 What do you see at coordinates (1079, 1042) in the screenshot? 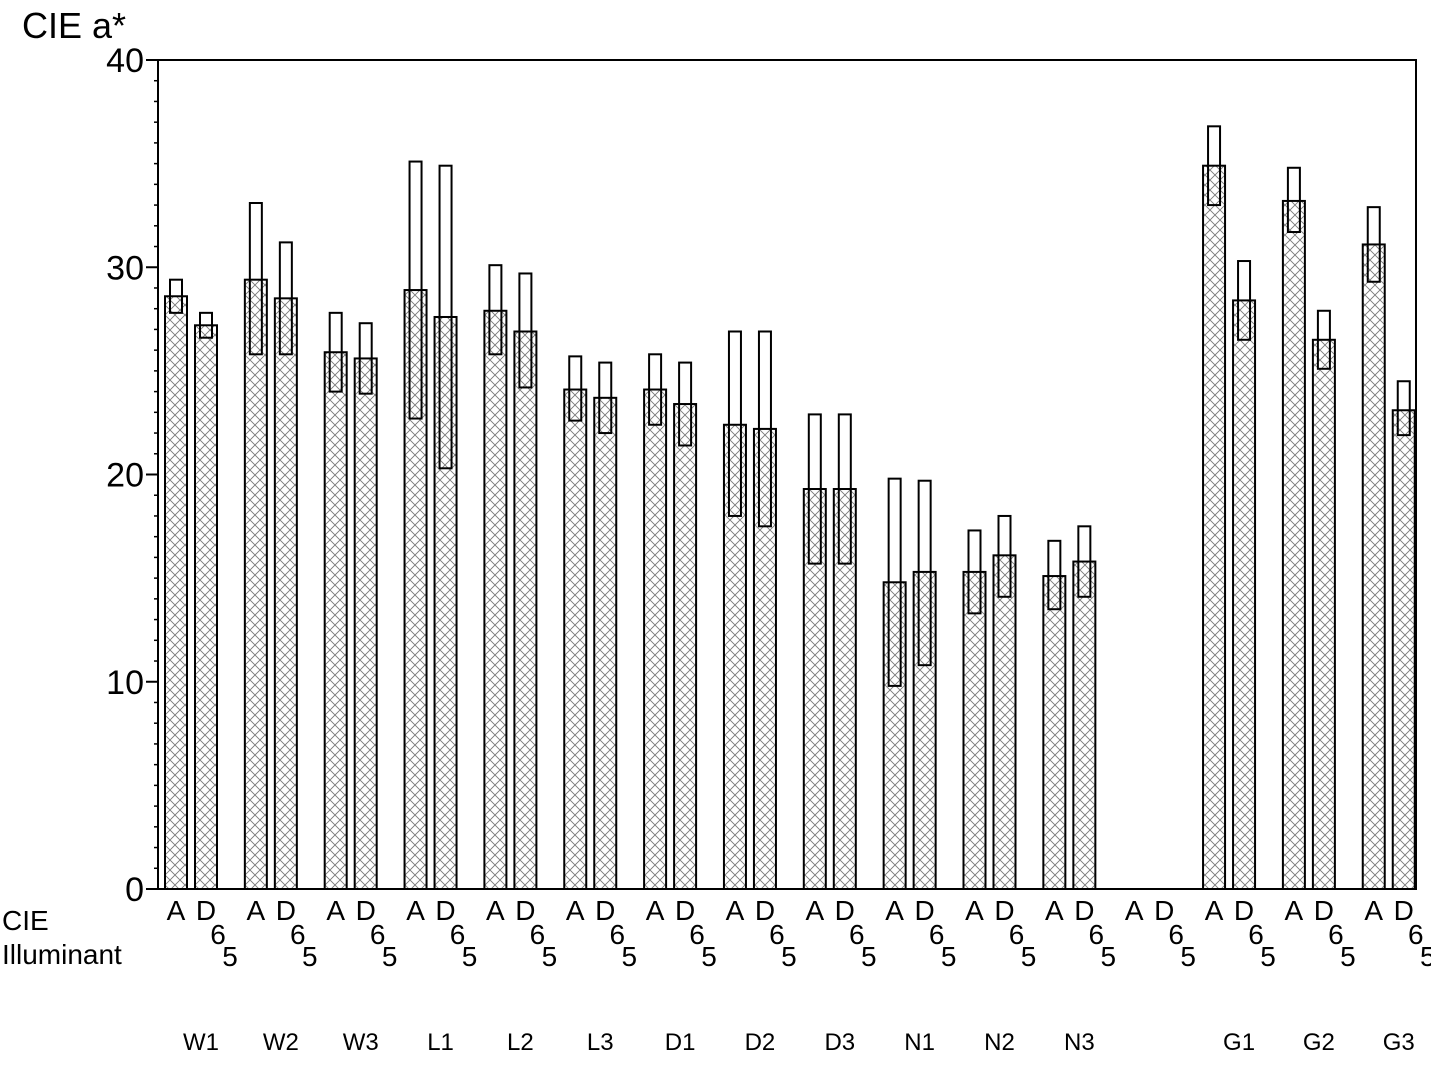
I see `group-label: N3` at bounding box center [1079, 1042].